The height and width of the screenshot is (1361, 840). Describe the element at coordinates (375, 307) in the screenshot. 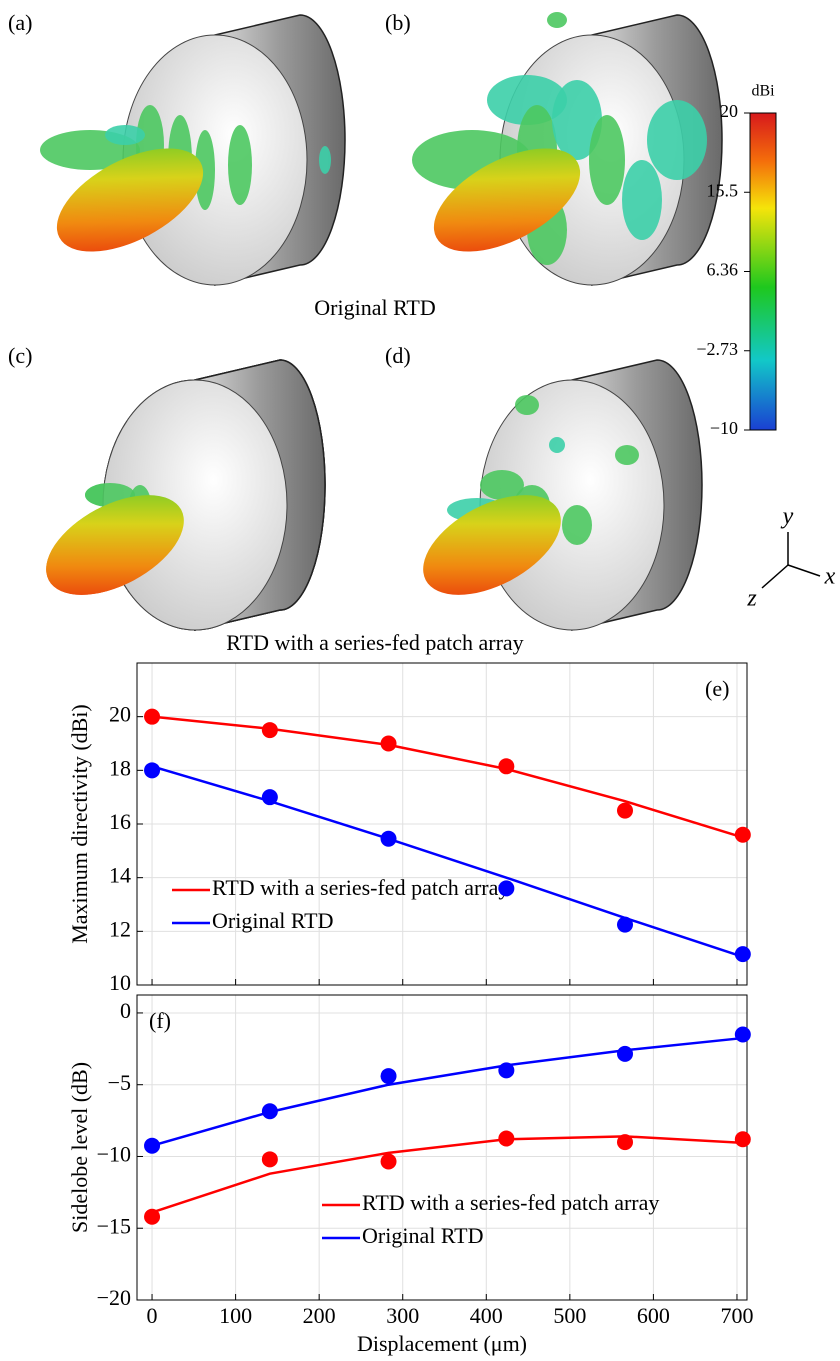

I see `caption: Original RTD` at that location.